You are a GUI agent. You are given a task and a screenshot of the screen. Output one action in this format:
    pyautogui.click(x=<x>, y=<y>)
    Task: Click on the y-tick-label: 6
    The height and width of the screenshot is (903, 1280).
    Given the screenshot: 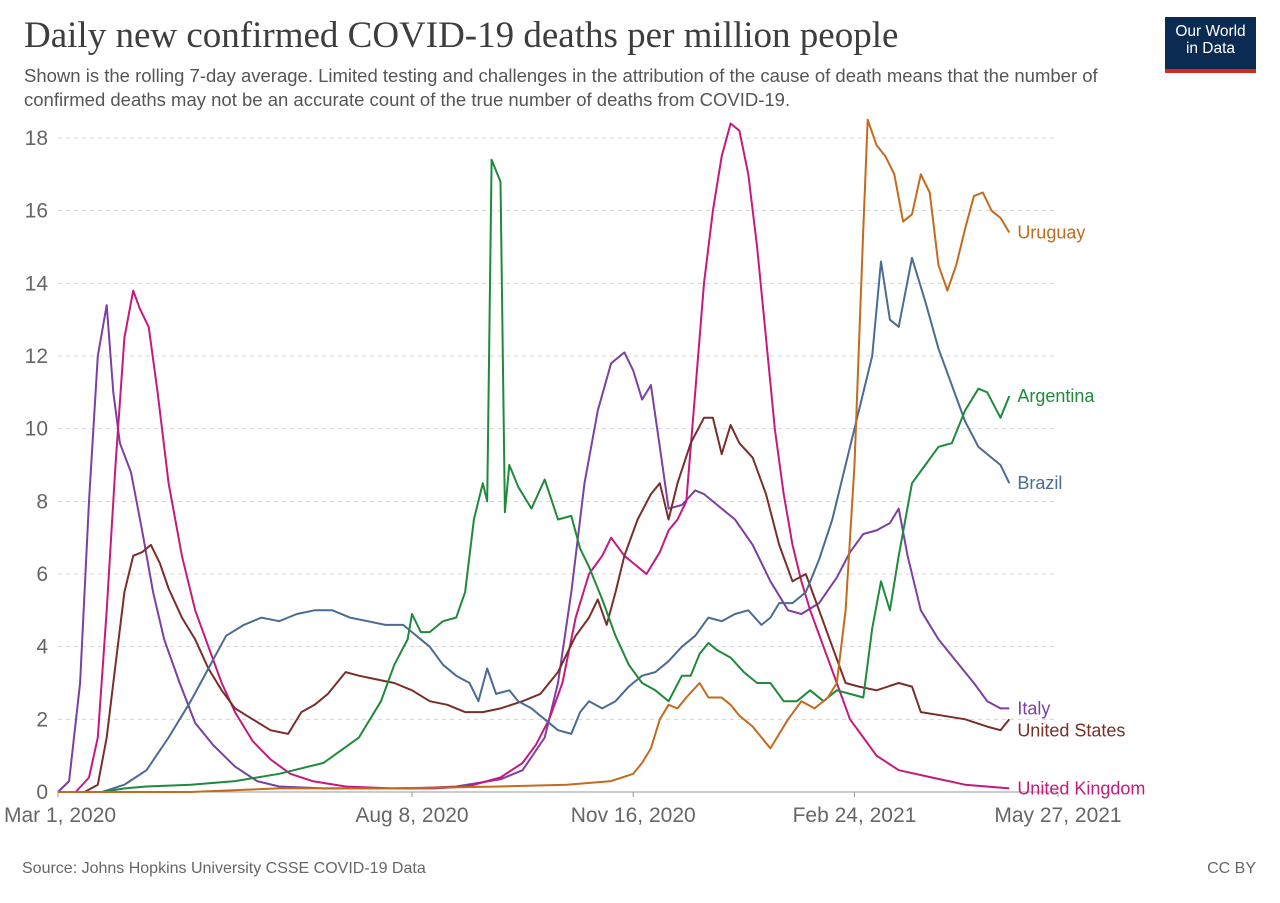 What is the action you would take?
    pyautogui.click(x=42, y=574)
    